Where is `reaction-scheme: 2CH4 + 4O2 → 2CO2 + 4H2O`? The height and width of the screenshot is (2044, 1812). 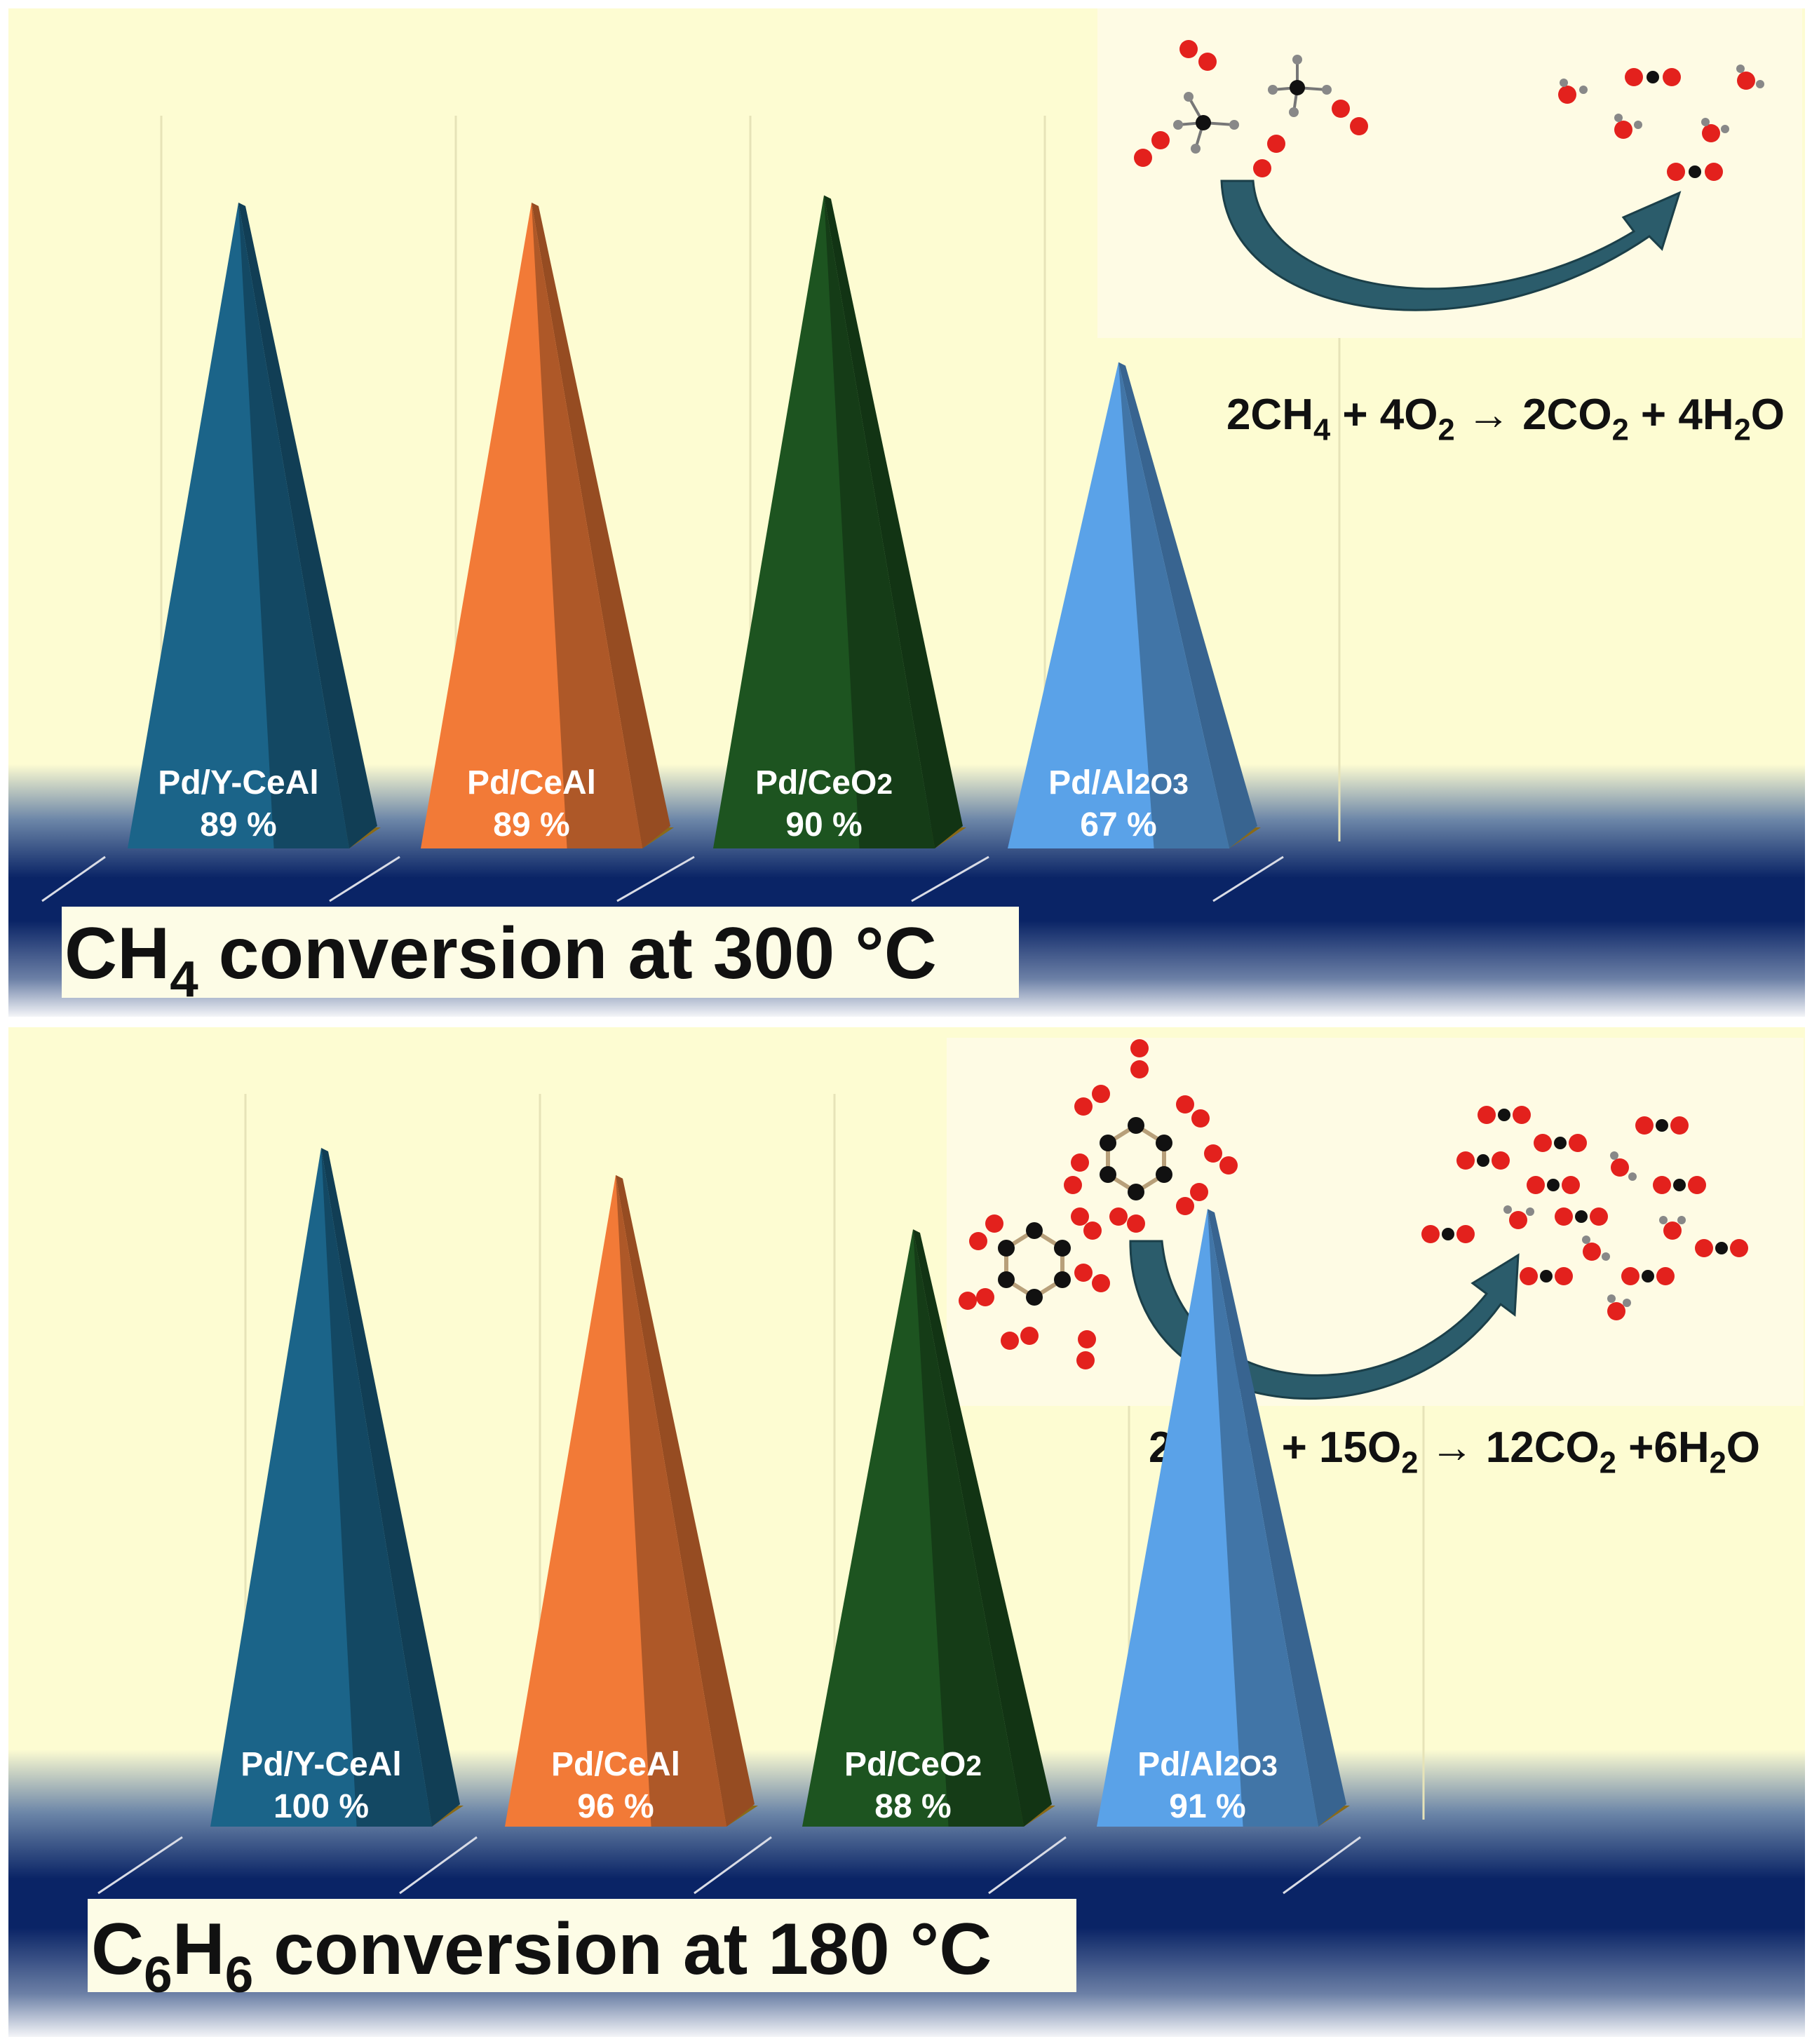 reaction-scheme: 2CH4 + 4O2 → 2CO2 + 4H2O is located at coordinates (1449, 227).